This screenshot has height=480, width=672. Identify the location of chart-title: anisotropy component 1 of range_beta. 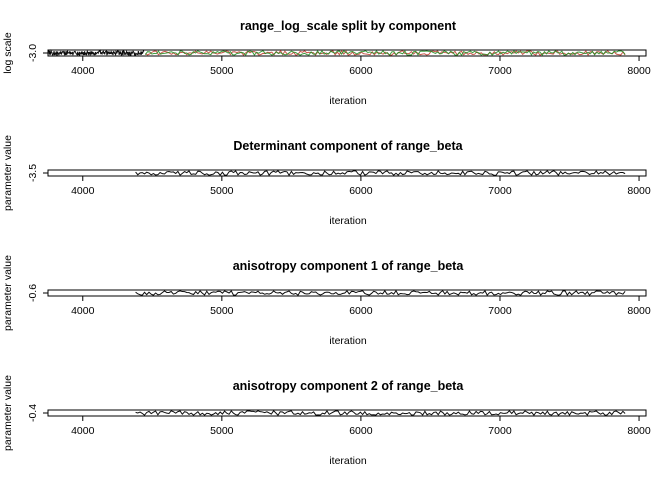
(349, 266).